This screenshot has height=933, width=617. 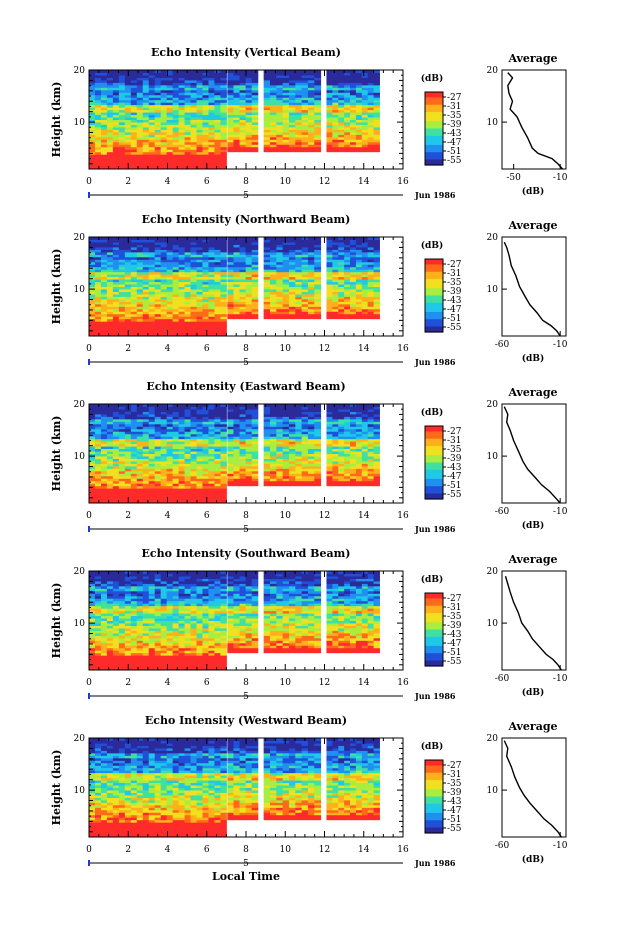 I want to click on profile-x-tick-label: -60, so click(x=502, y=345).